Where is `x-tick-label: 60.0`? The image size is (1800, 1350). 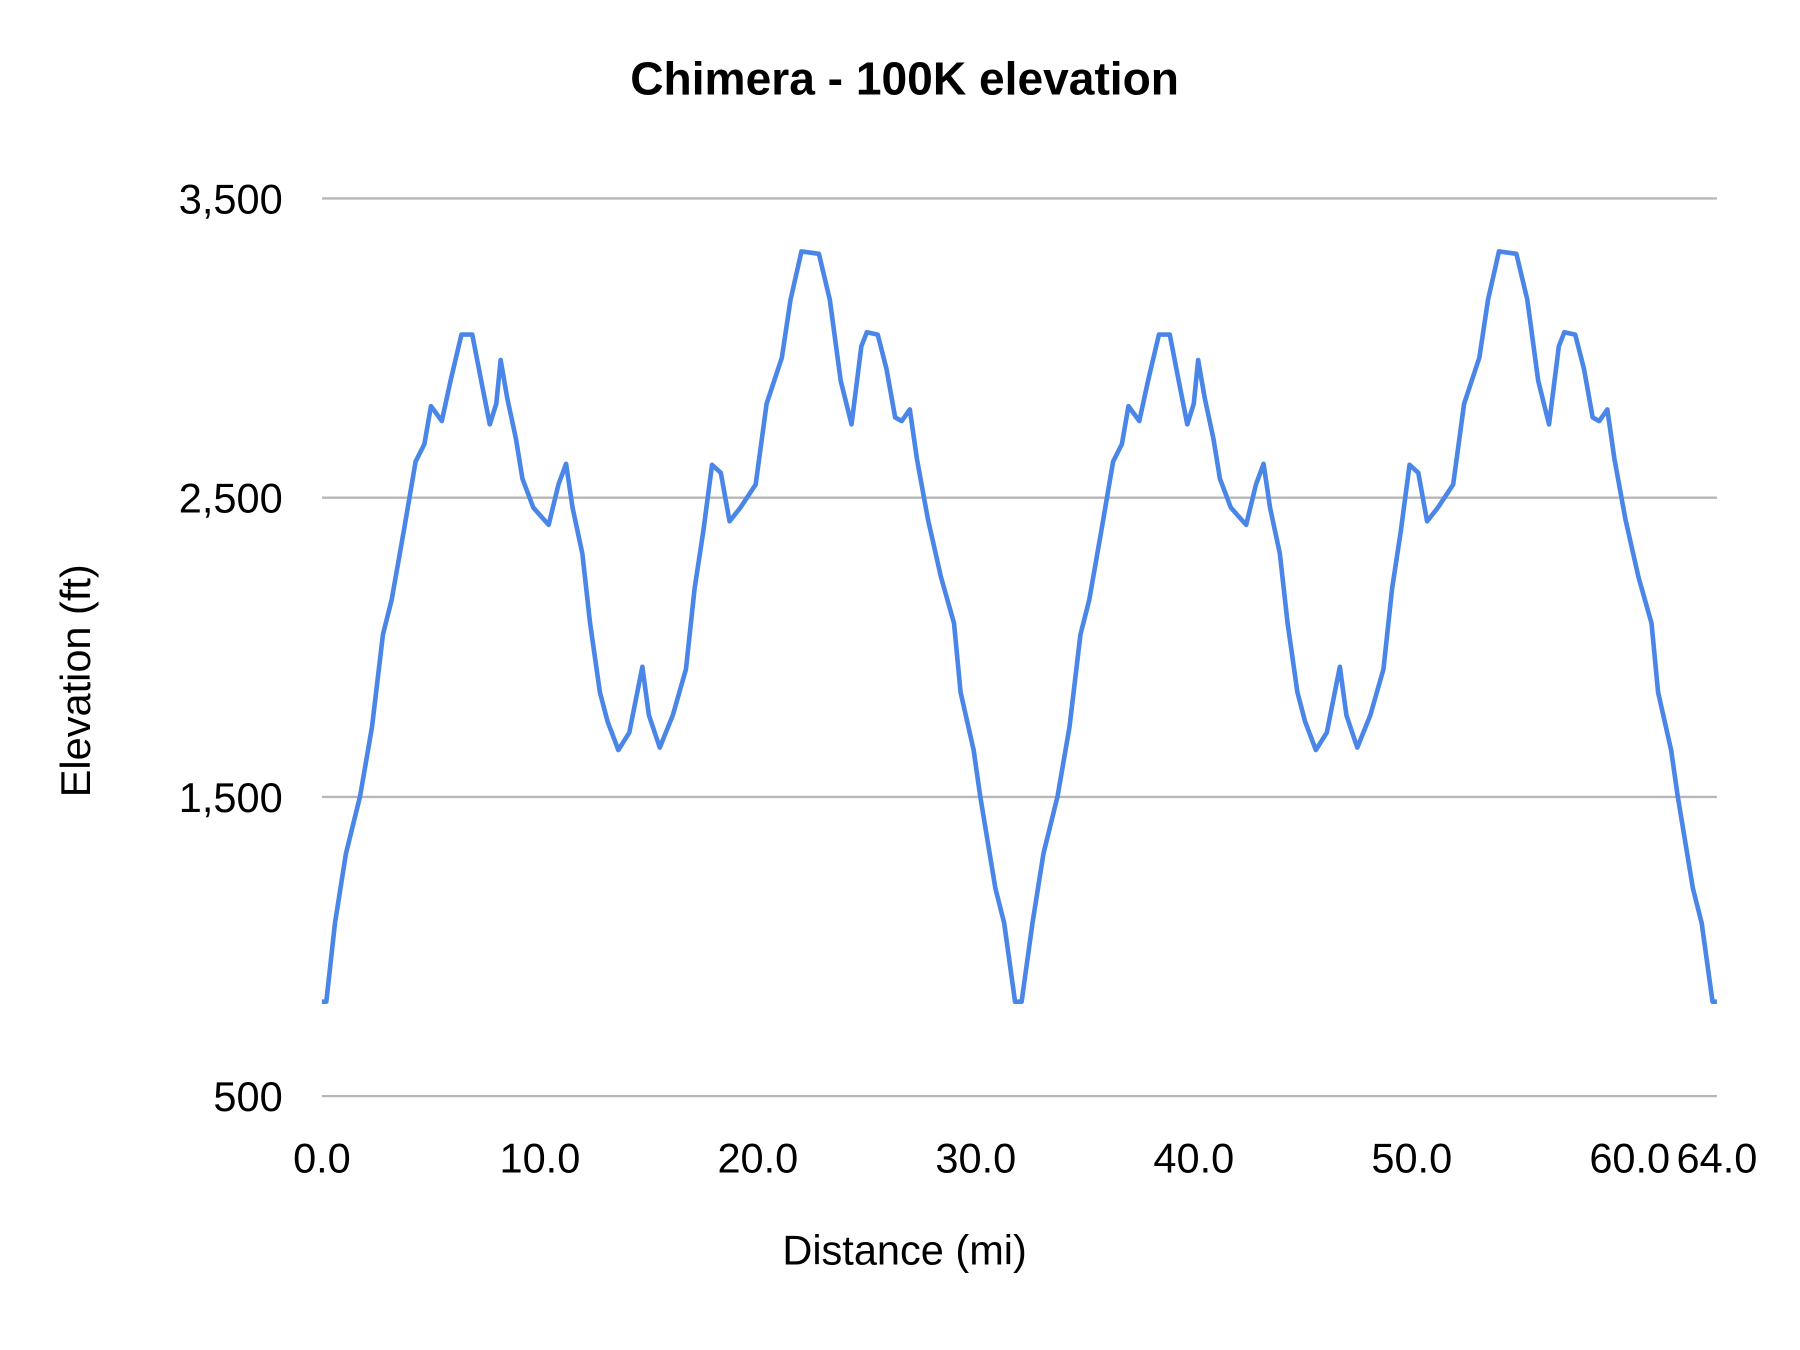
x-tick-label: 60.0 is located at coordinates (1629, 1157).